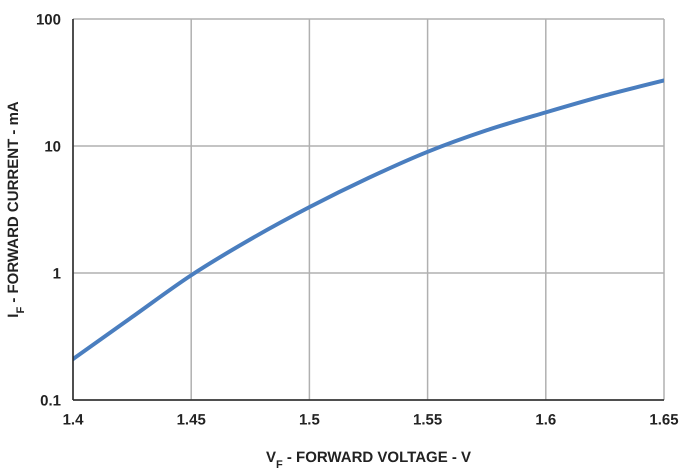  What do you see at coordinates (545, 420) in the screenshot?
I see `x-tick-label: 1.6` at bounding box center [545, 420].